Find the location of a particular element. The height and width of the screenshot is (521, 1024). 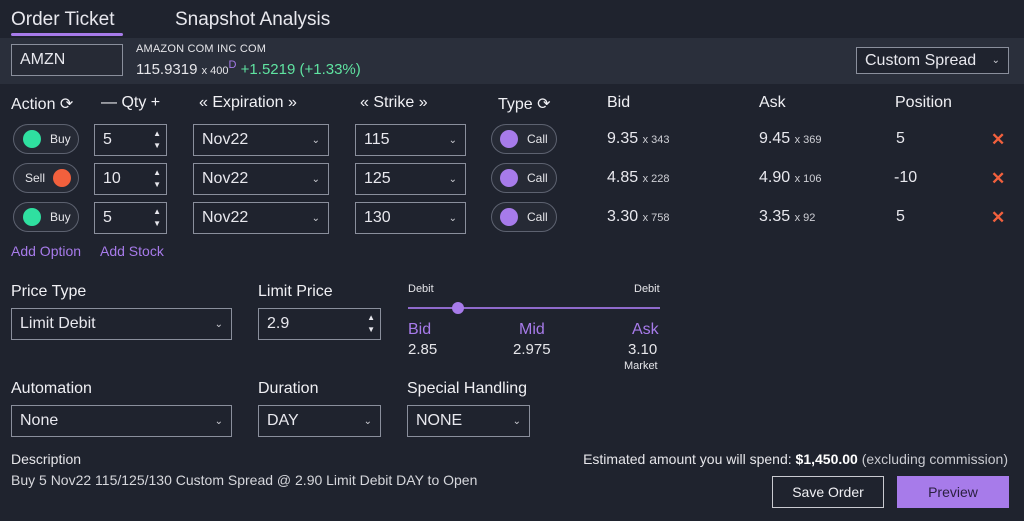

leg-2-position: -10 is located at coordinates (906, 177).